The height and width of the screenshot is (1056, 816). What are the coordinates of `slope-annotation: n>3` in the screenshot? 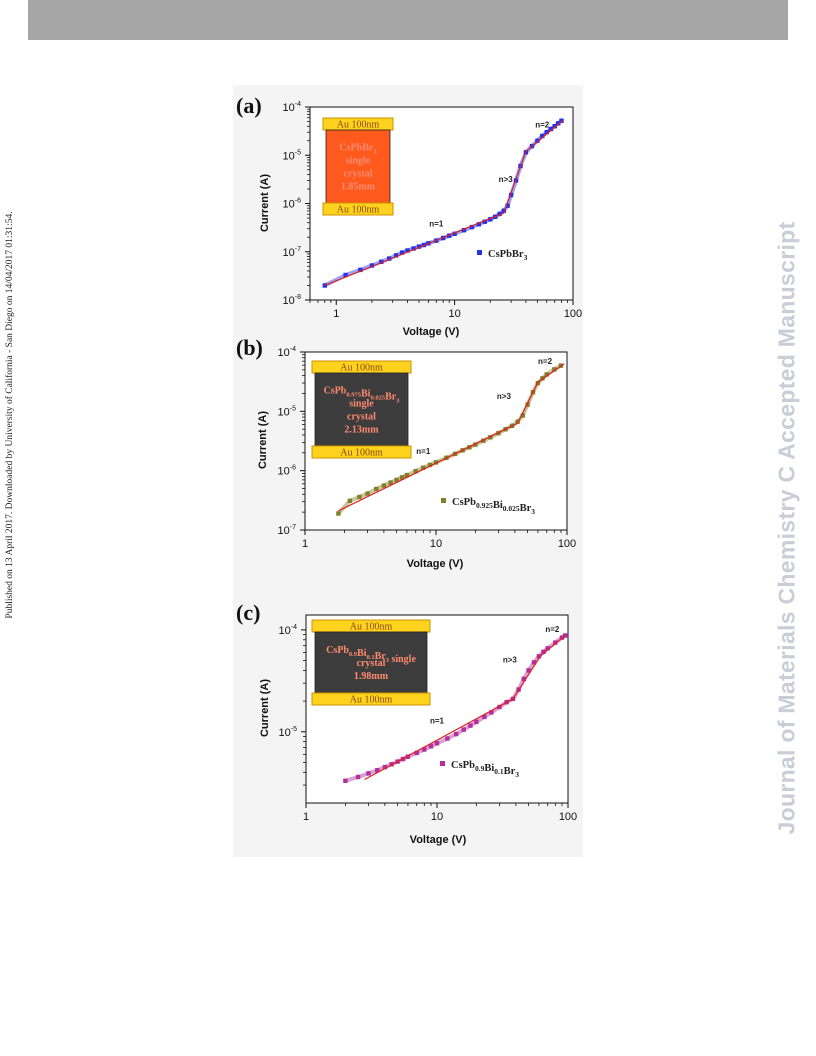 It's located at (504, 396).